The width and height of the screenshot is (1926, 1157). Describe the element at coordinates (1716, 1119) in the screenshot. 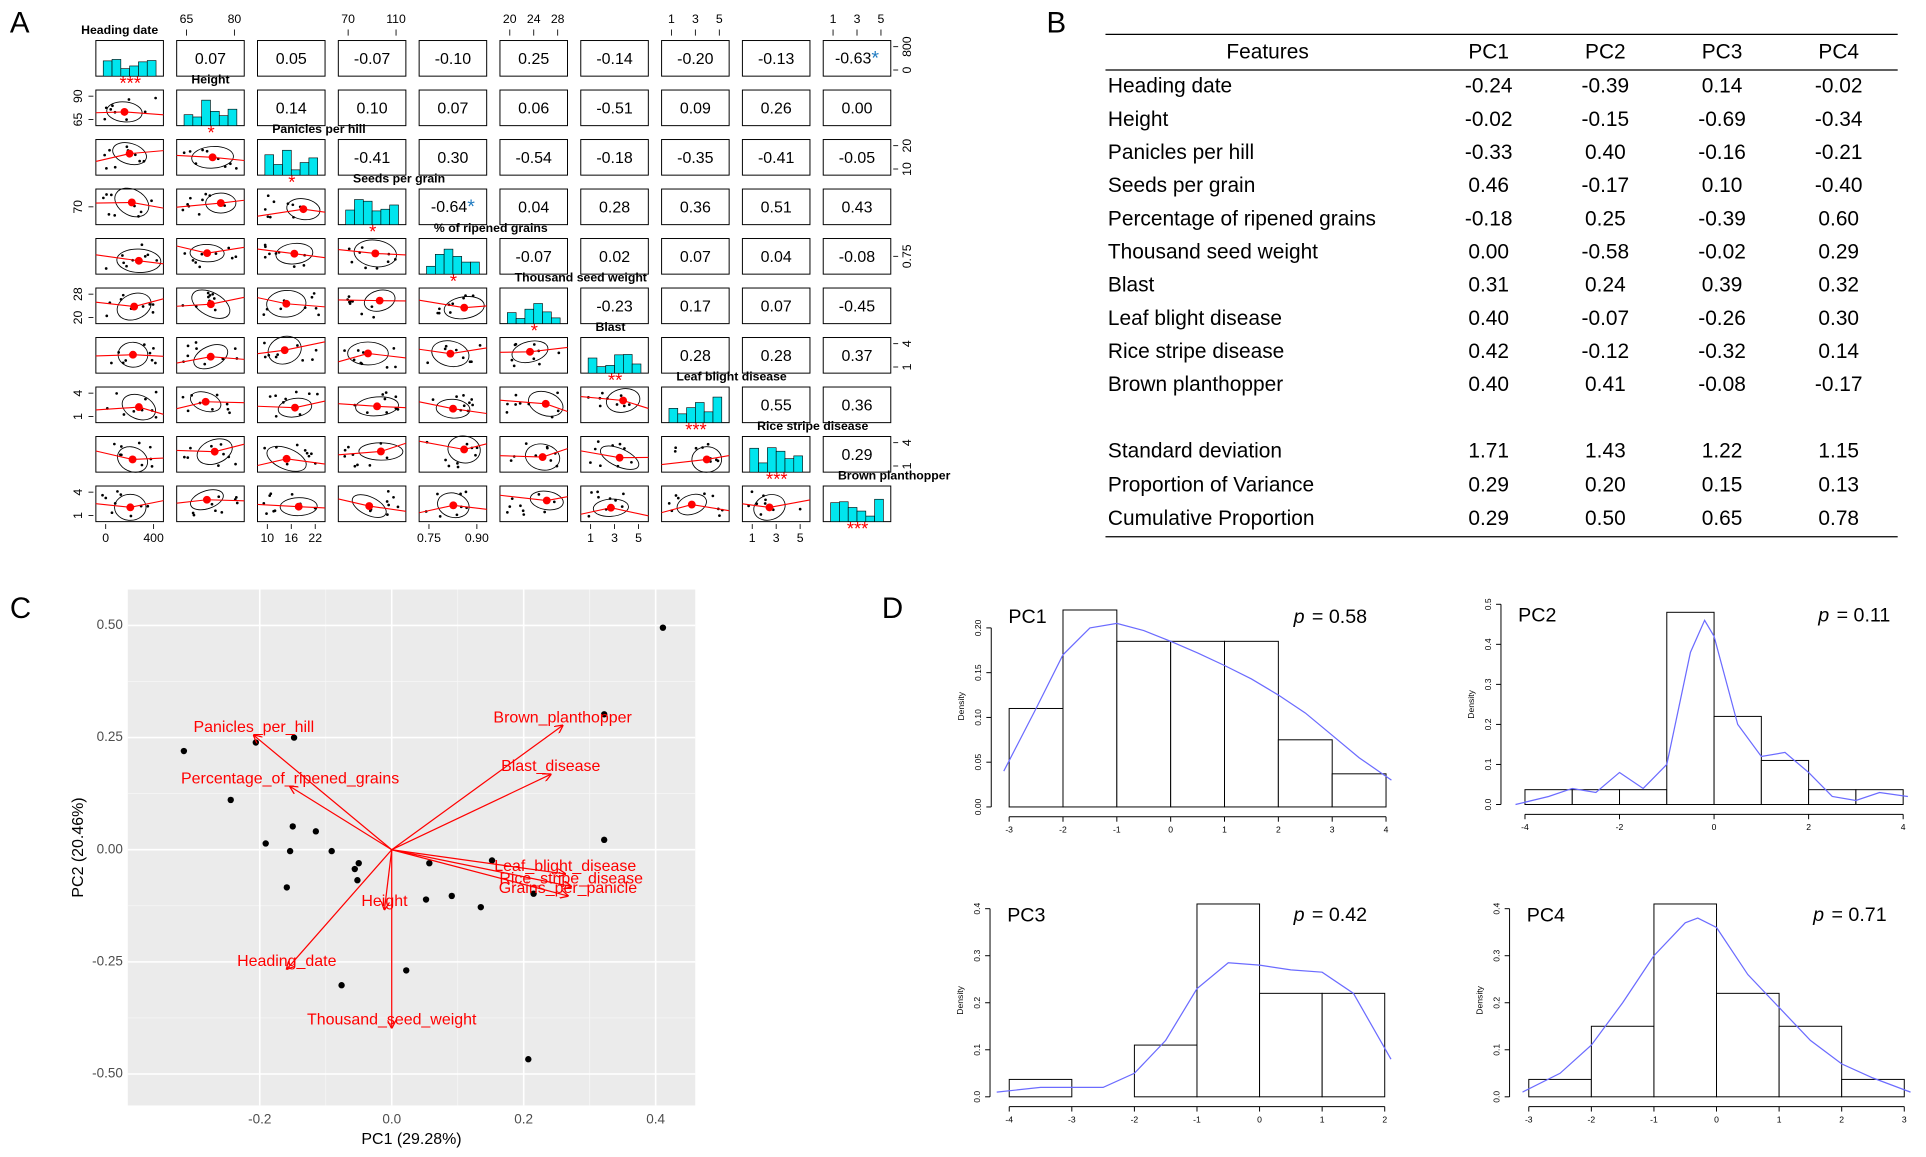

I see `x-tick-label: 0` at that location.